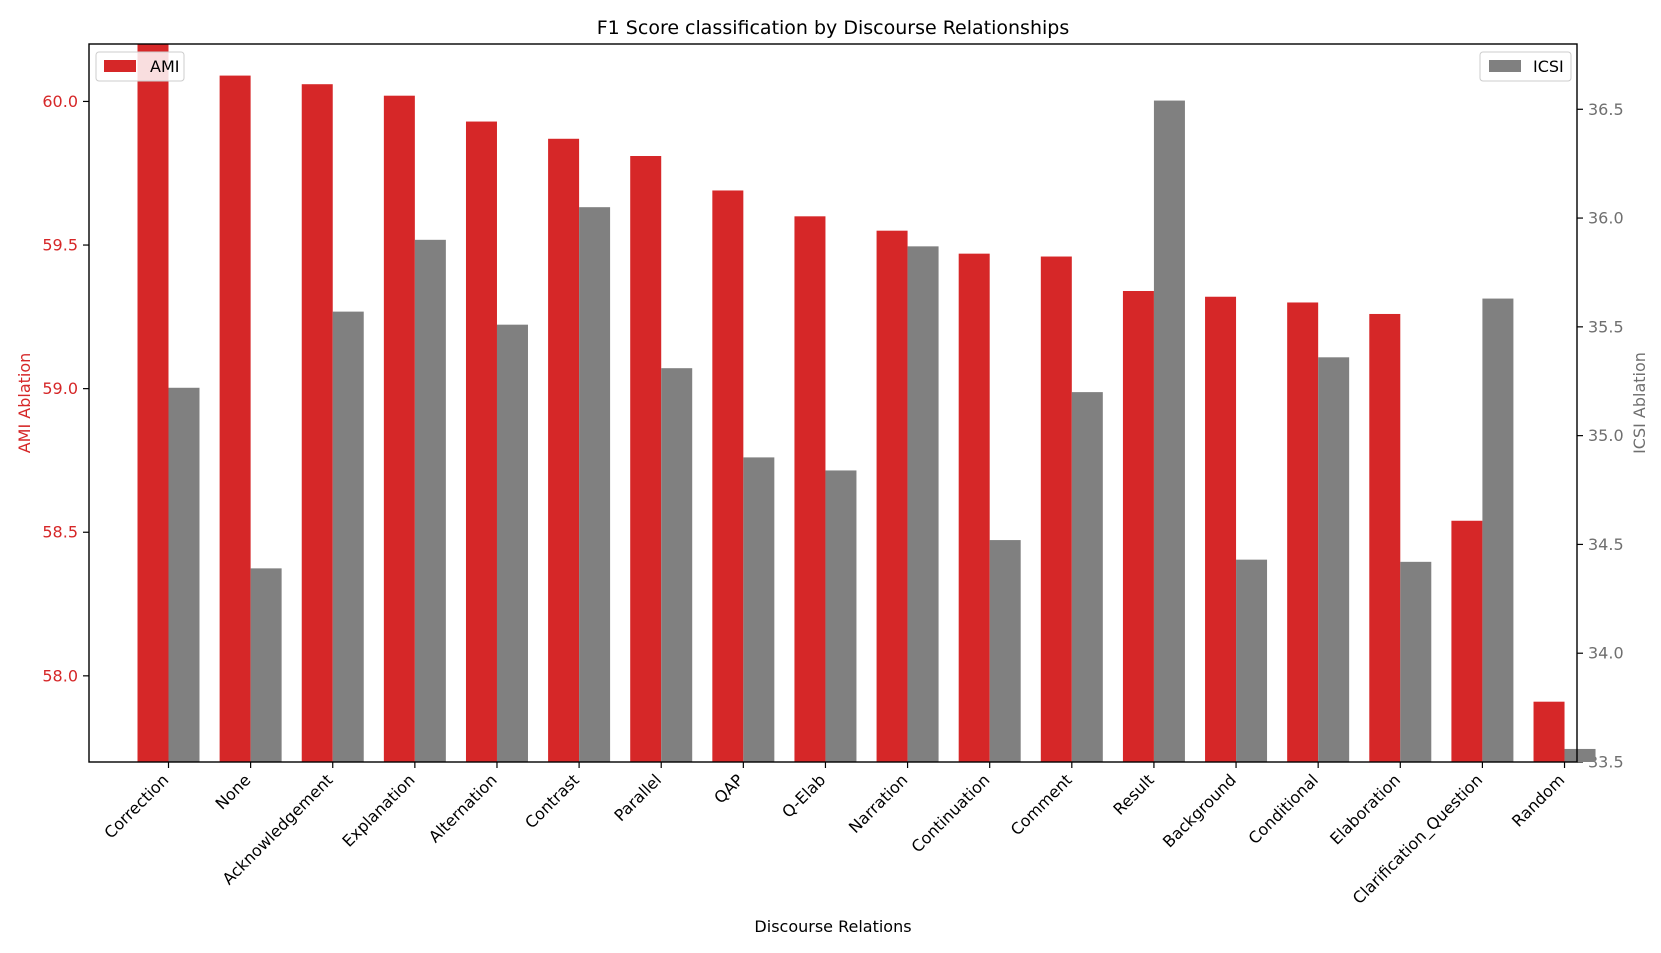 Image resolution: width=1661 pixels, height=953 pixels. What do you see at coordinates (1365, 809) in the screenshot?
I see `x-tick-label: Elaboration` at bounding box center [1365, 809].